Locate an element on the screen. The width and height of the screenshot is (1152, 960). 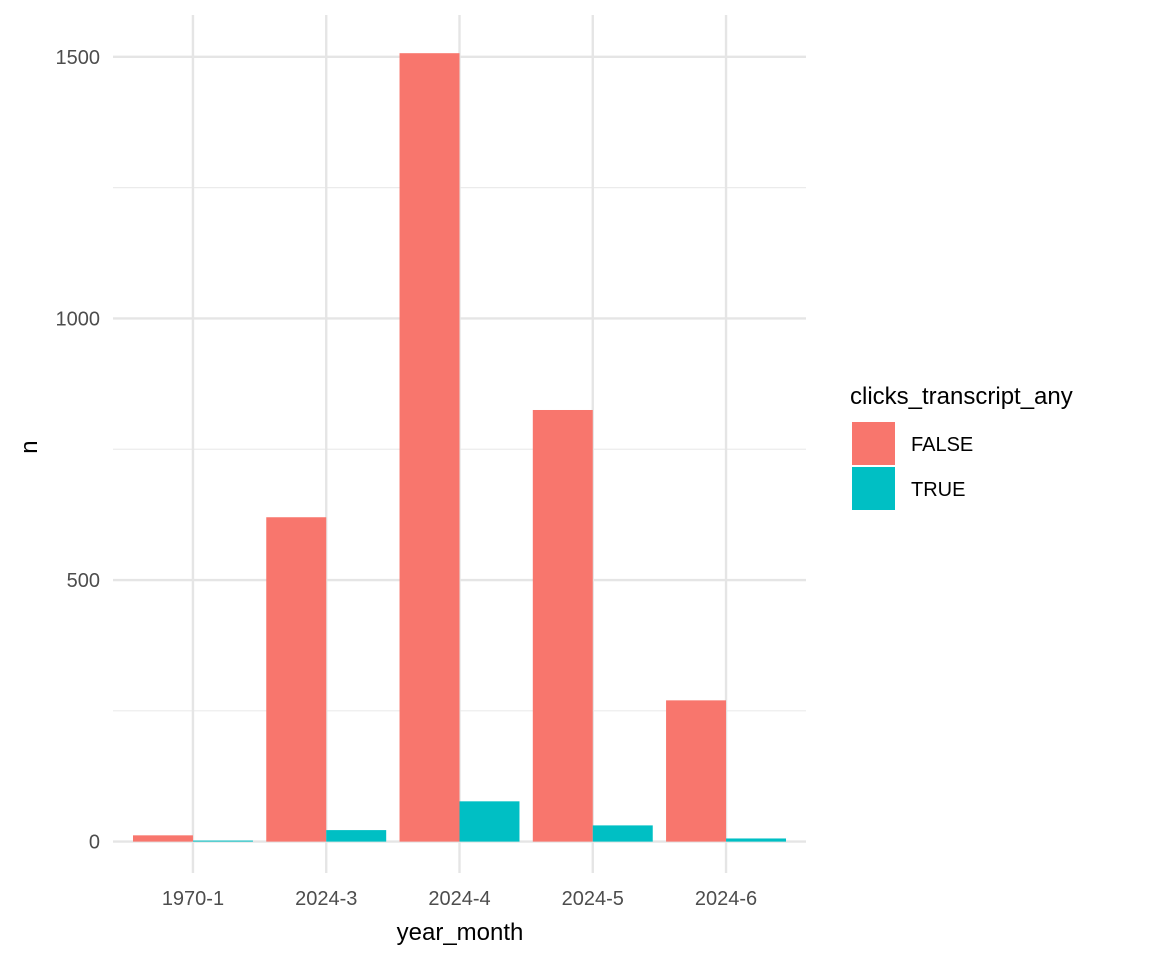
y-axis-ticks: 0 500 1000 1500 is located at coordinates (78, 450).